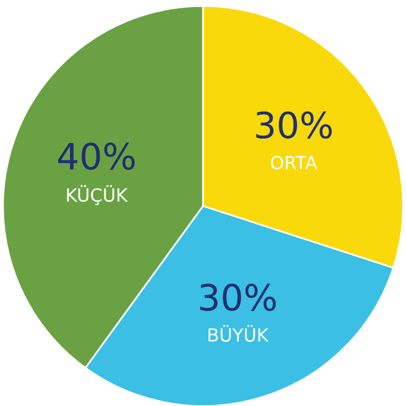 The width and height of the screenshot is (406, 406). I want to click on slice-label: KÜÇÜK, so click(97, 195).